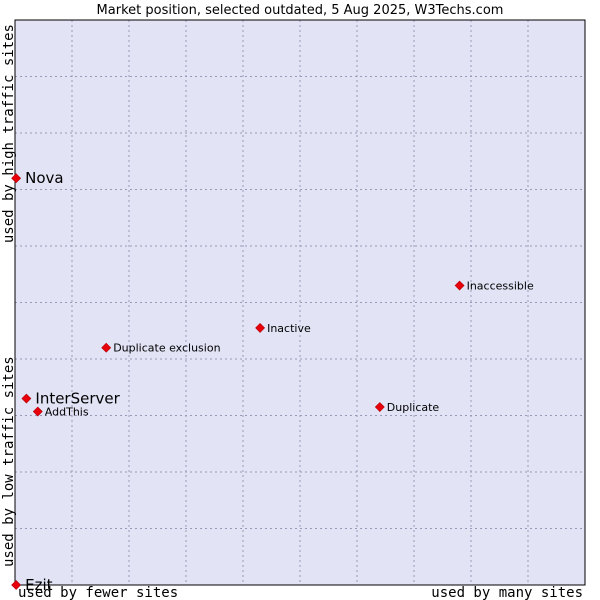  What do you see at coordinates (77, 399) in the screenshot?
I see `point-label-interserver: InterServer` at bounding box center [77, 399].